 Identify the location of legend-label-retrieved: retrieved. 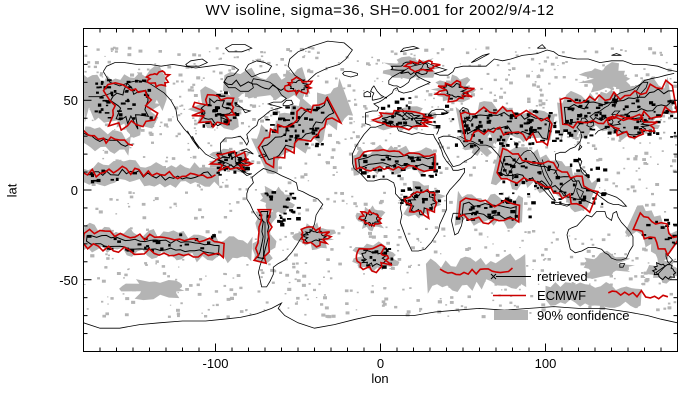
(562, 276).